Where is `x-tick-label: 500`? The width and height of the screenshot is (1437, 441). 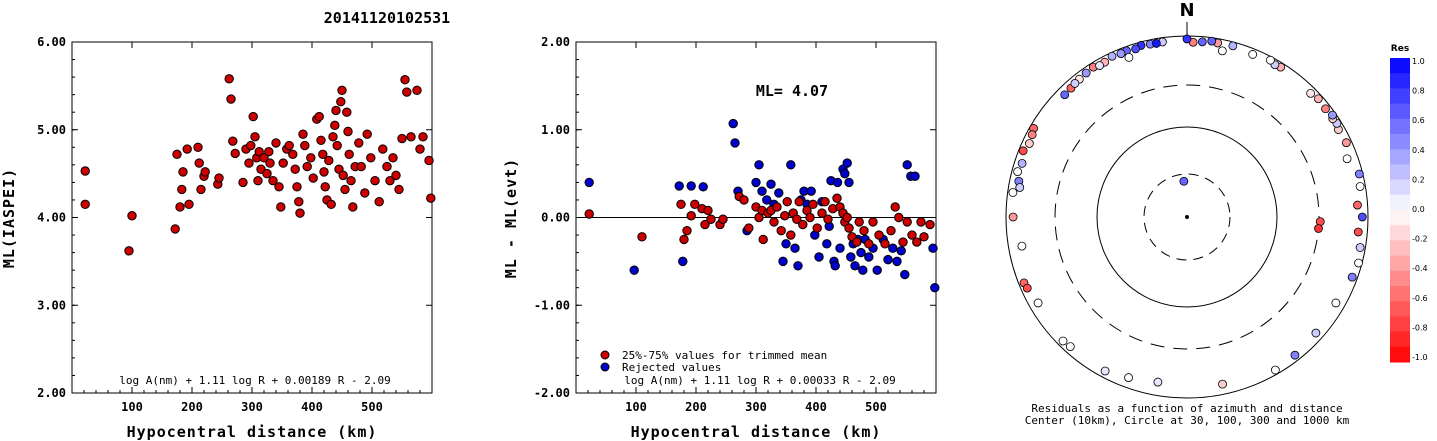 x-tick-label: 500 is located at coordinates (876, 407).